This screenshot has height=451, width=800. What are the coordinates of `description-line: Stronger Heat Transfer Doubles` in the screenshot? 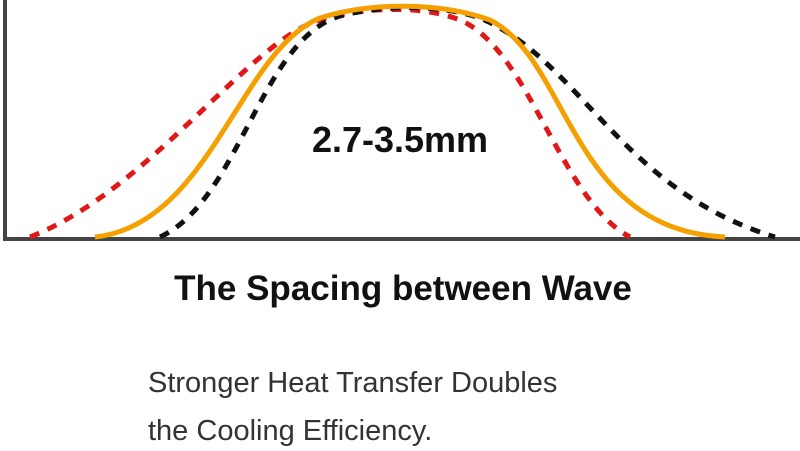 It's located at (352, 383).